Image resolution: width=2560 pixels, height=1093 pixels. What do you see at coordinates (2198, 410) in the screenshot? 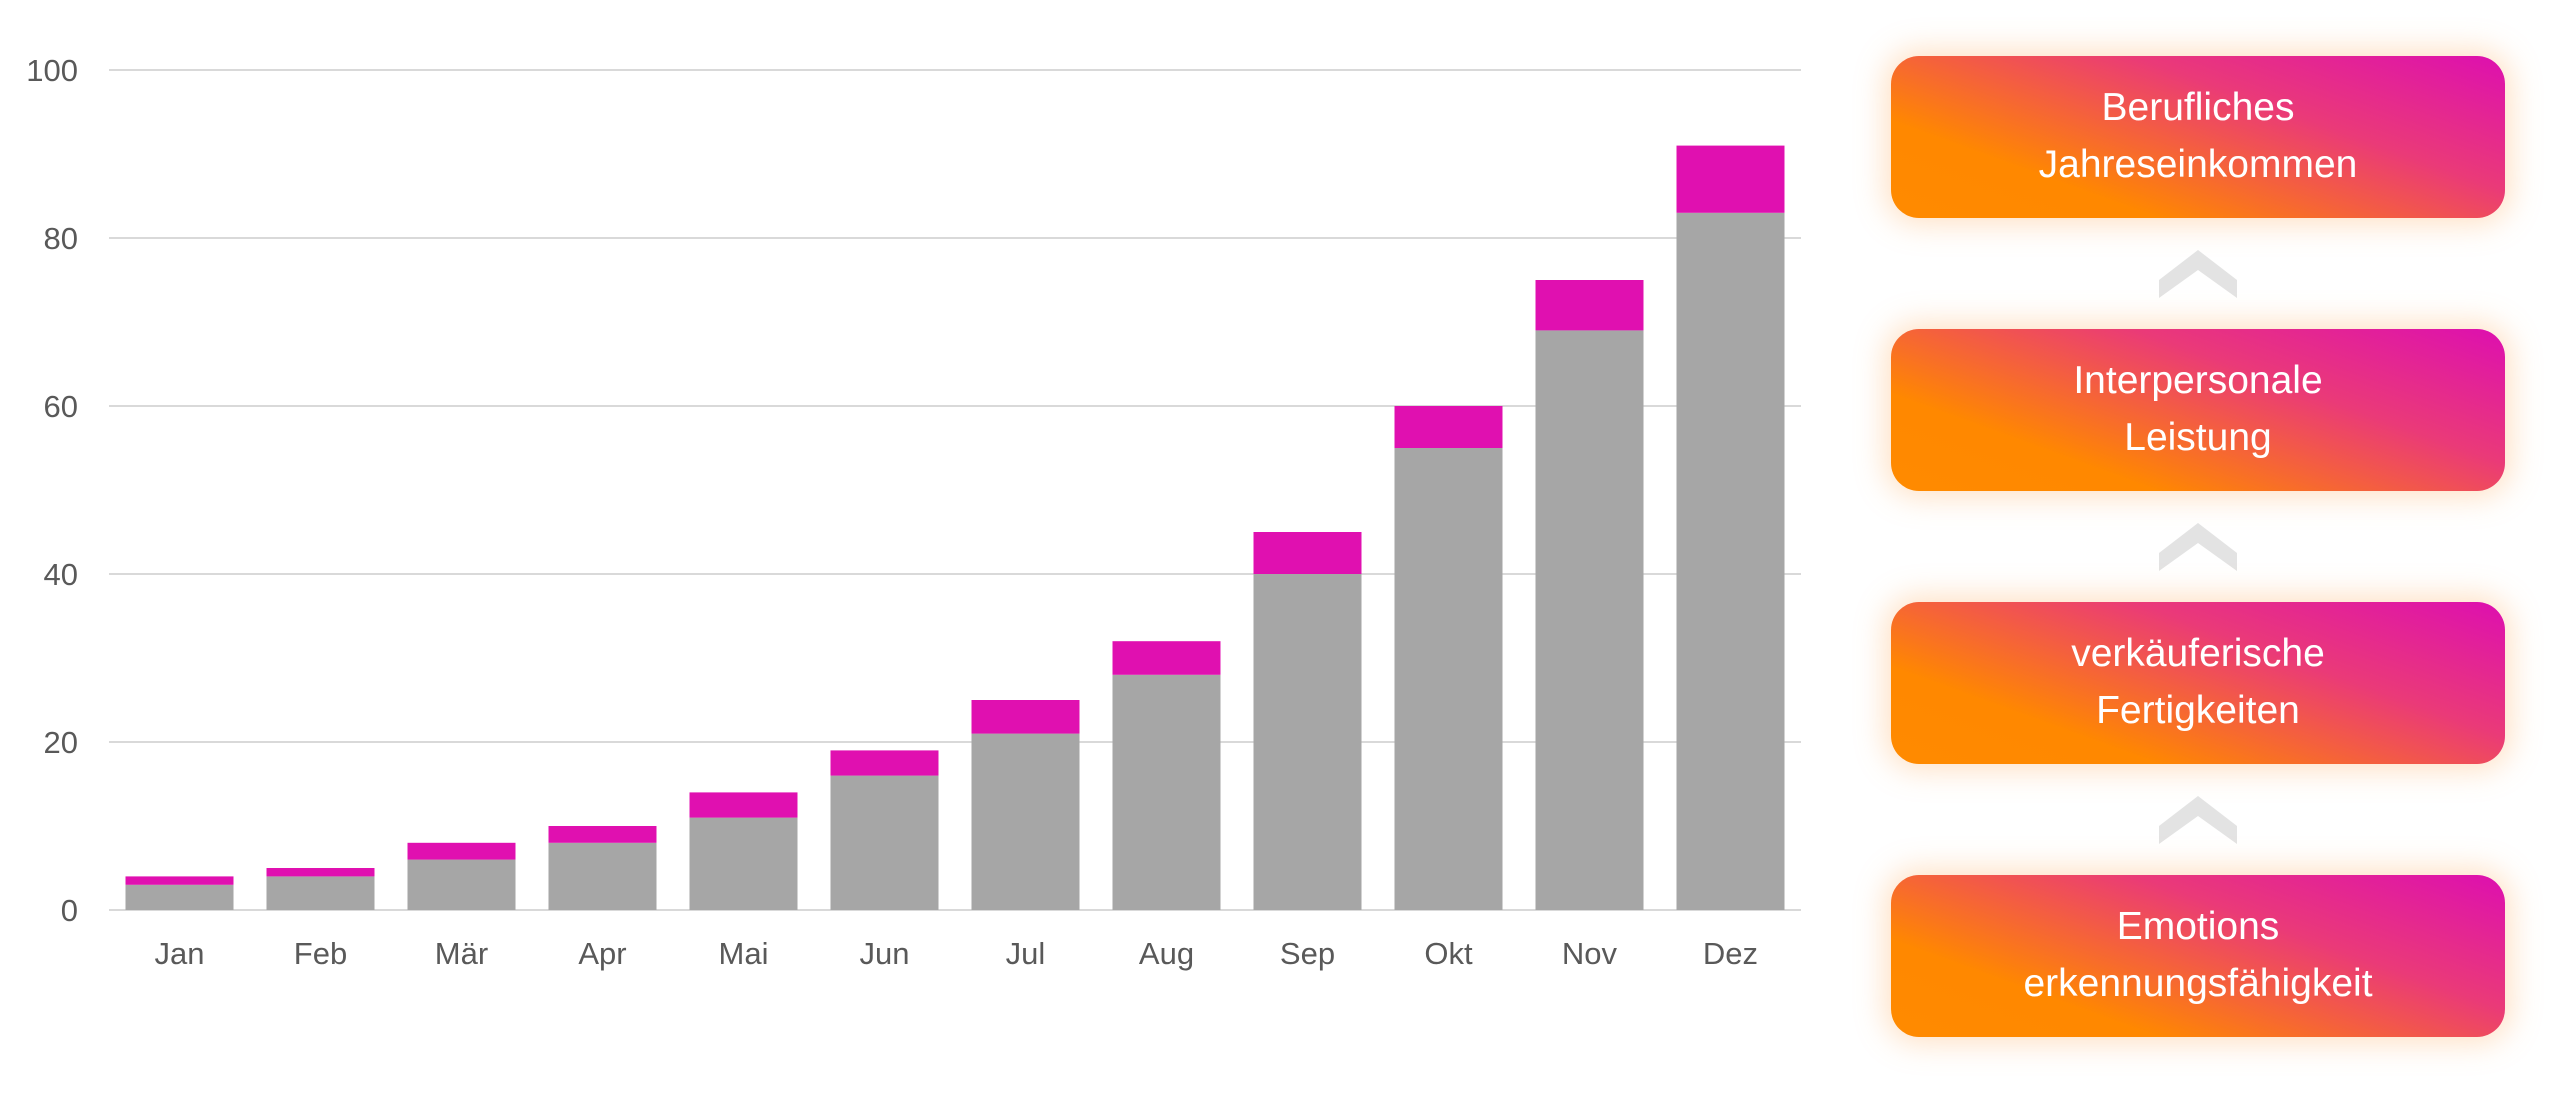
I see `box-interpersonal-performance: Interpersonale Leistung` at bounding box center [2198, 410].